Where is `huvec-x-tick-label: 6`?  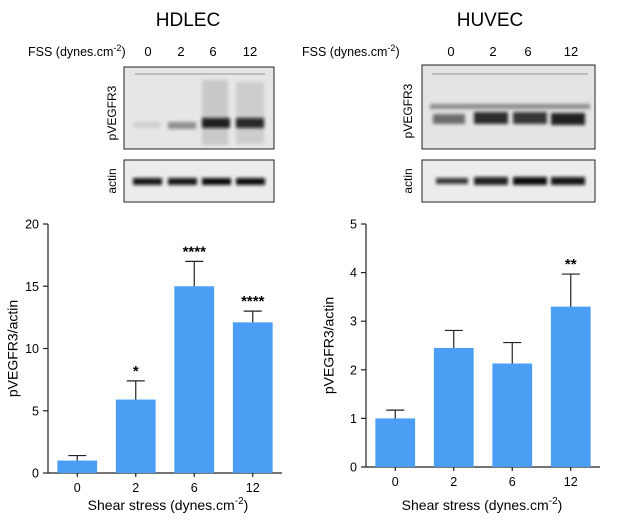
huvec-x-tick-label: 6 is located at coordinates (512, 482).